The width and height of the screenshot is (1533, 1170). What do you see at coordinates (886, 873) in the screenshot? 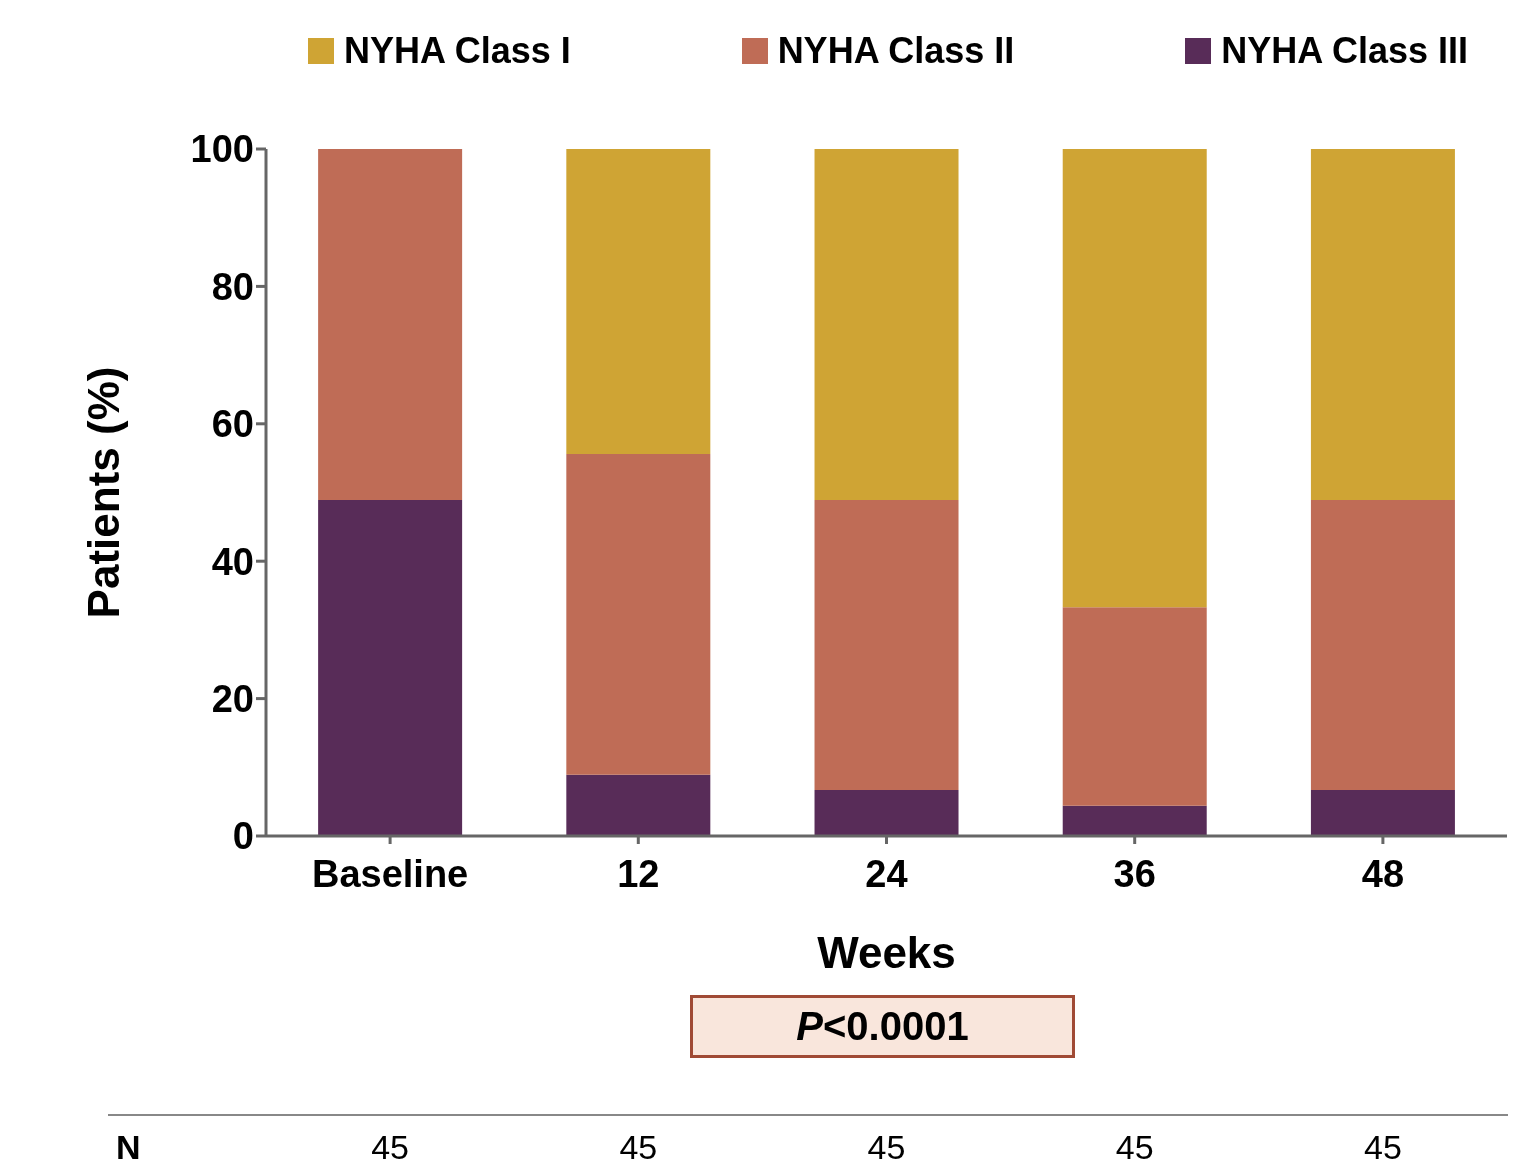
I see `x-tick-label: 24` at bounding box center [886, 873].